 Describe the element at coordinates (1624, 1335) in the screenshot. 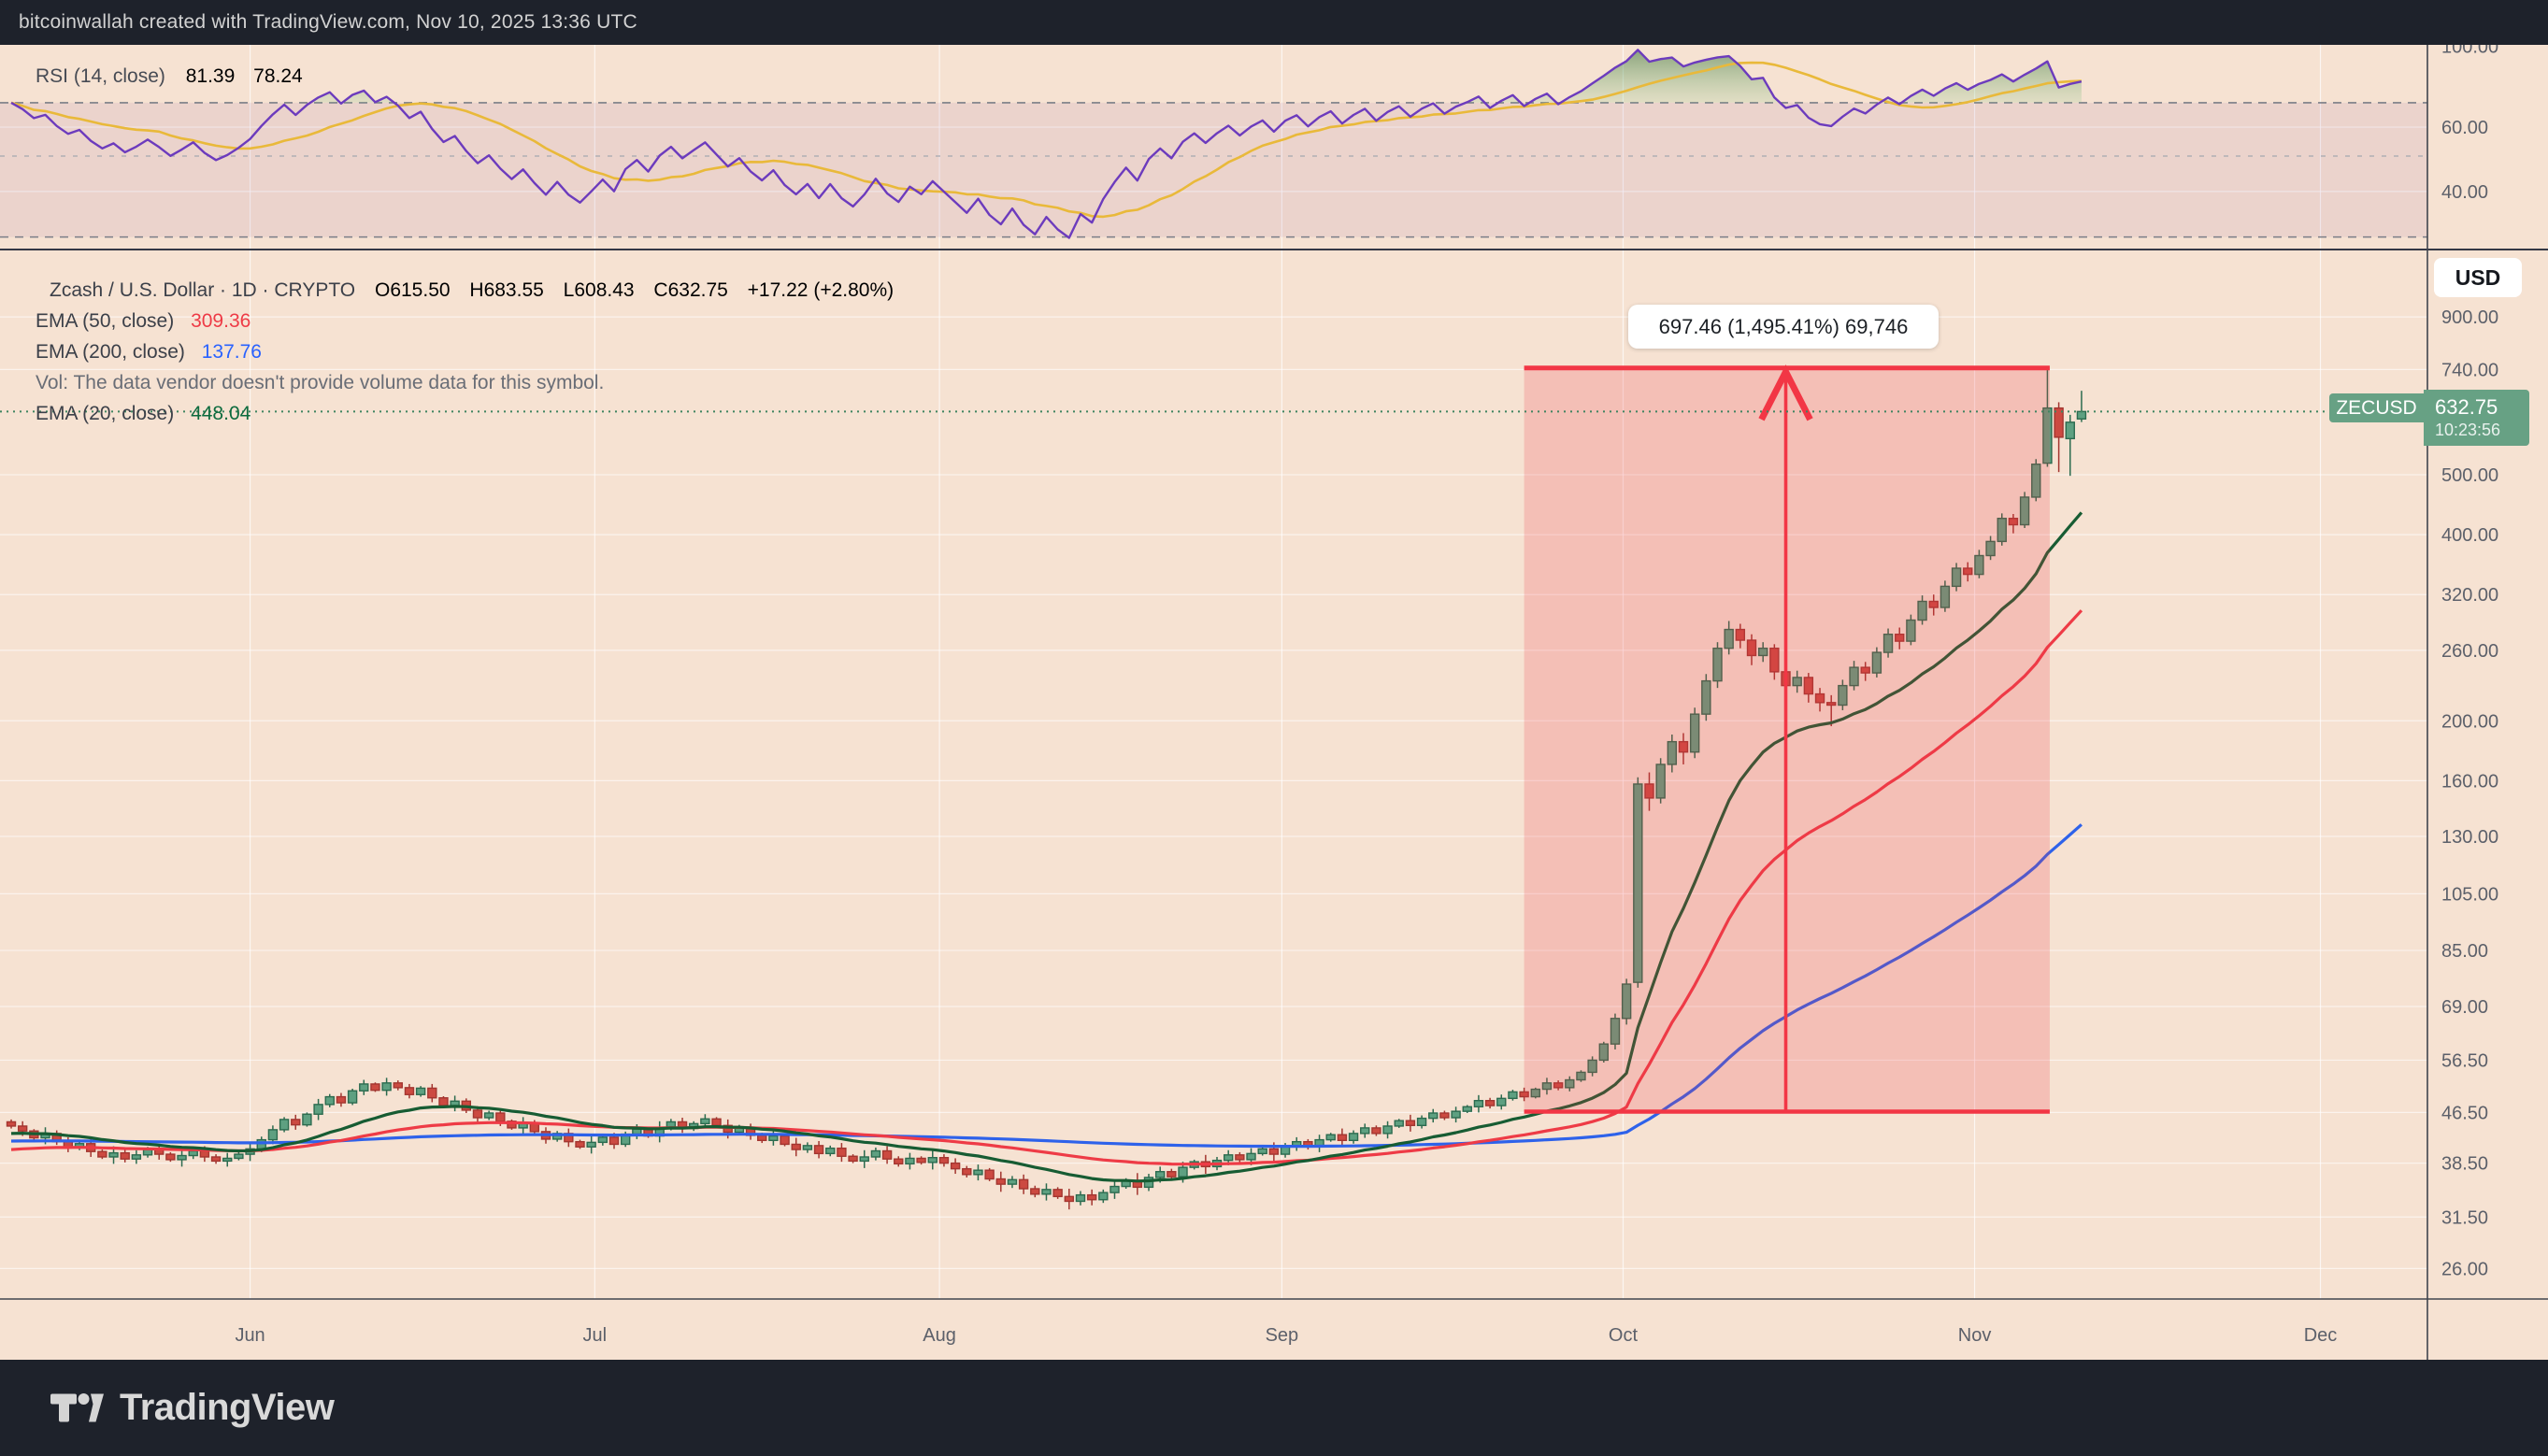

I see `svg-text: Oct` at that location.